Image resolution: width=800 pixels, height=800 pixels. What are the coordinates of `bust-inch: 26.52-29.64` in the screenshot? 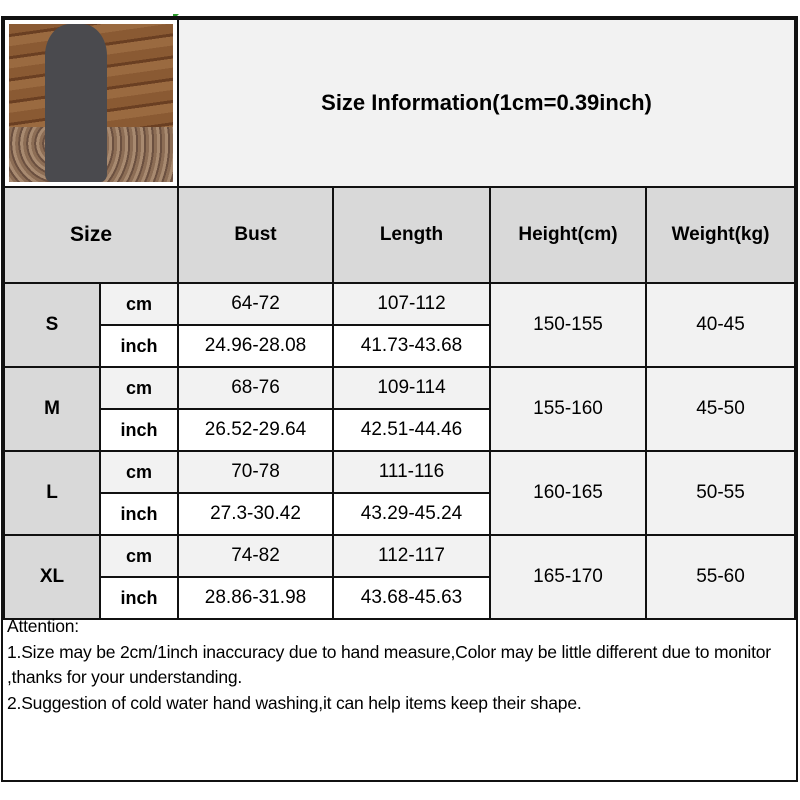 It's located at (255, 430).